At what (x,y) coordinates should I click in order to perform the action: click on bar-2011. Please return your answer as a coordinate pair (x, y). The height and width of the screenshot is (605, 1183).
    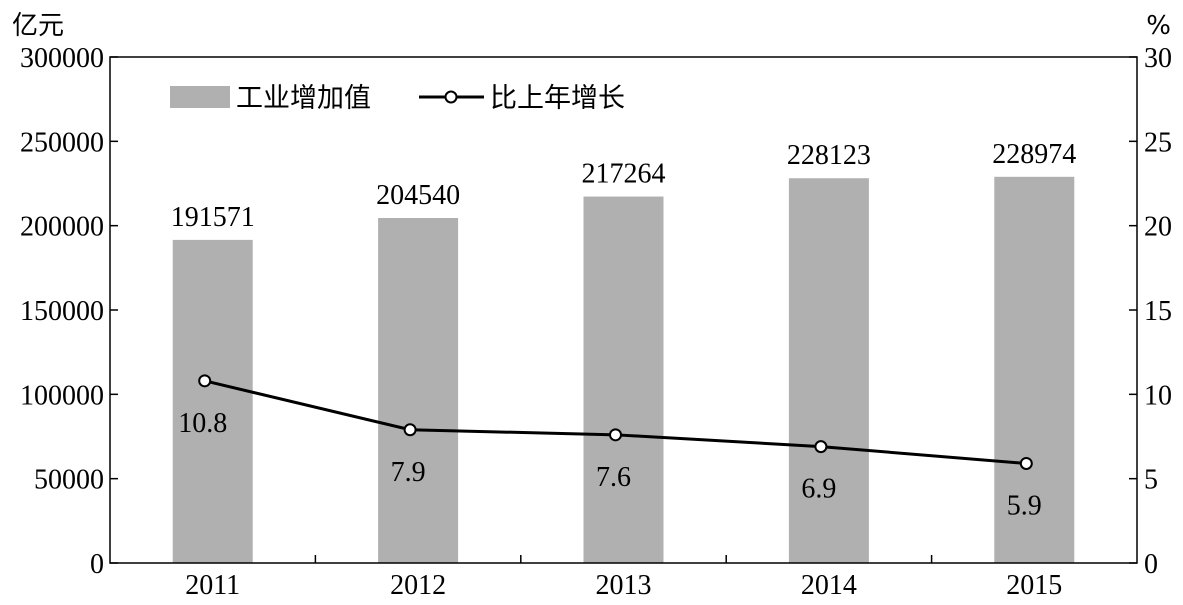
    Looking at the image, I should click on (212, 401).